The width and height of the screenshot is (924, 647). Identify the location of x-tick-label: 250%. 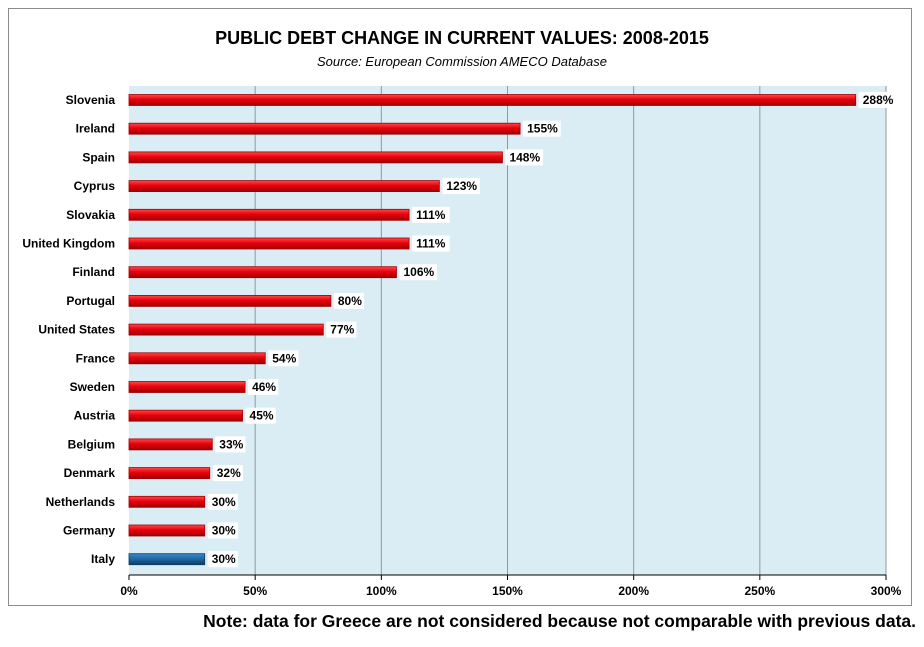
(759, 591).